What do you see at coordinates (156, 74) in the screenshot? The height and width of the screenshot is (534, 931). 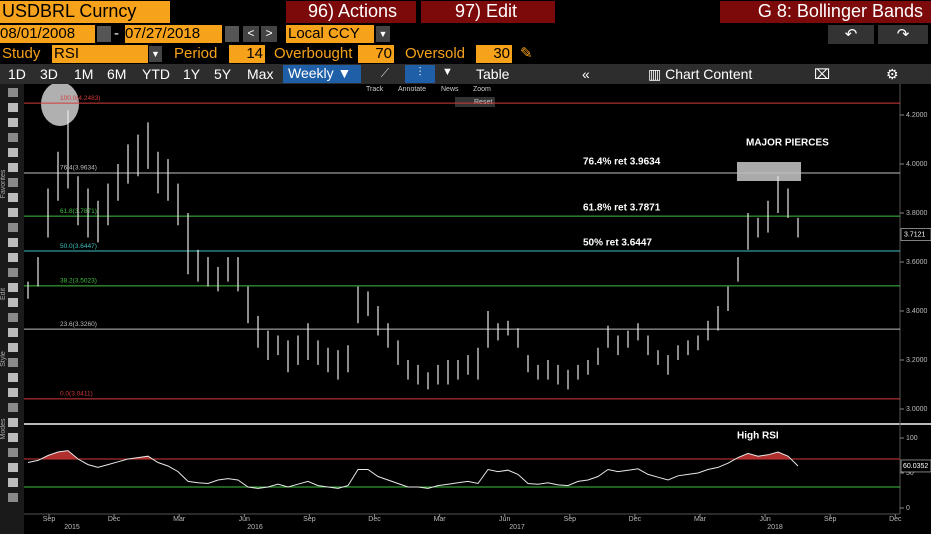 I see `period-button: YTD` at bounding box center [156, 74].